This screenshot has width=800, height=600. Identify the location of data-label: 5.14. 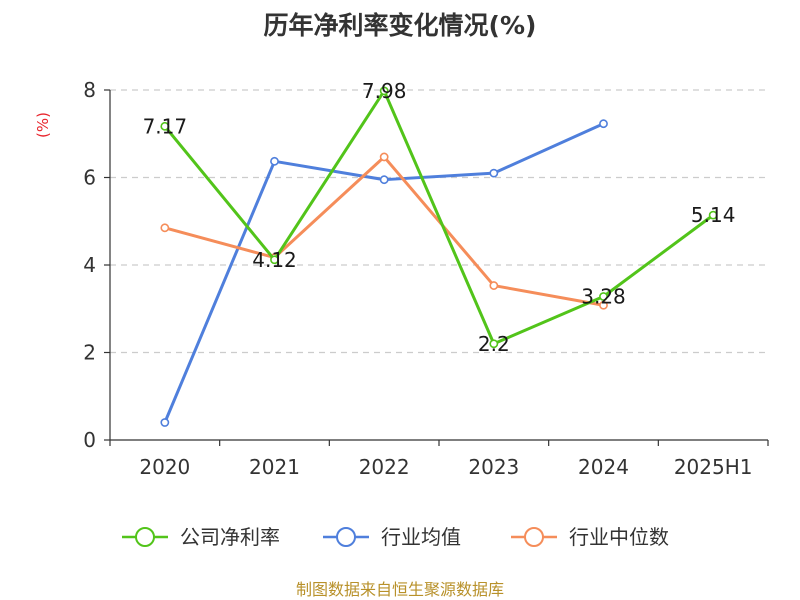
(713, 215).